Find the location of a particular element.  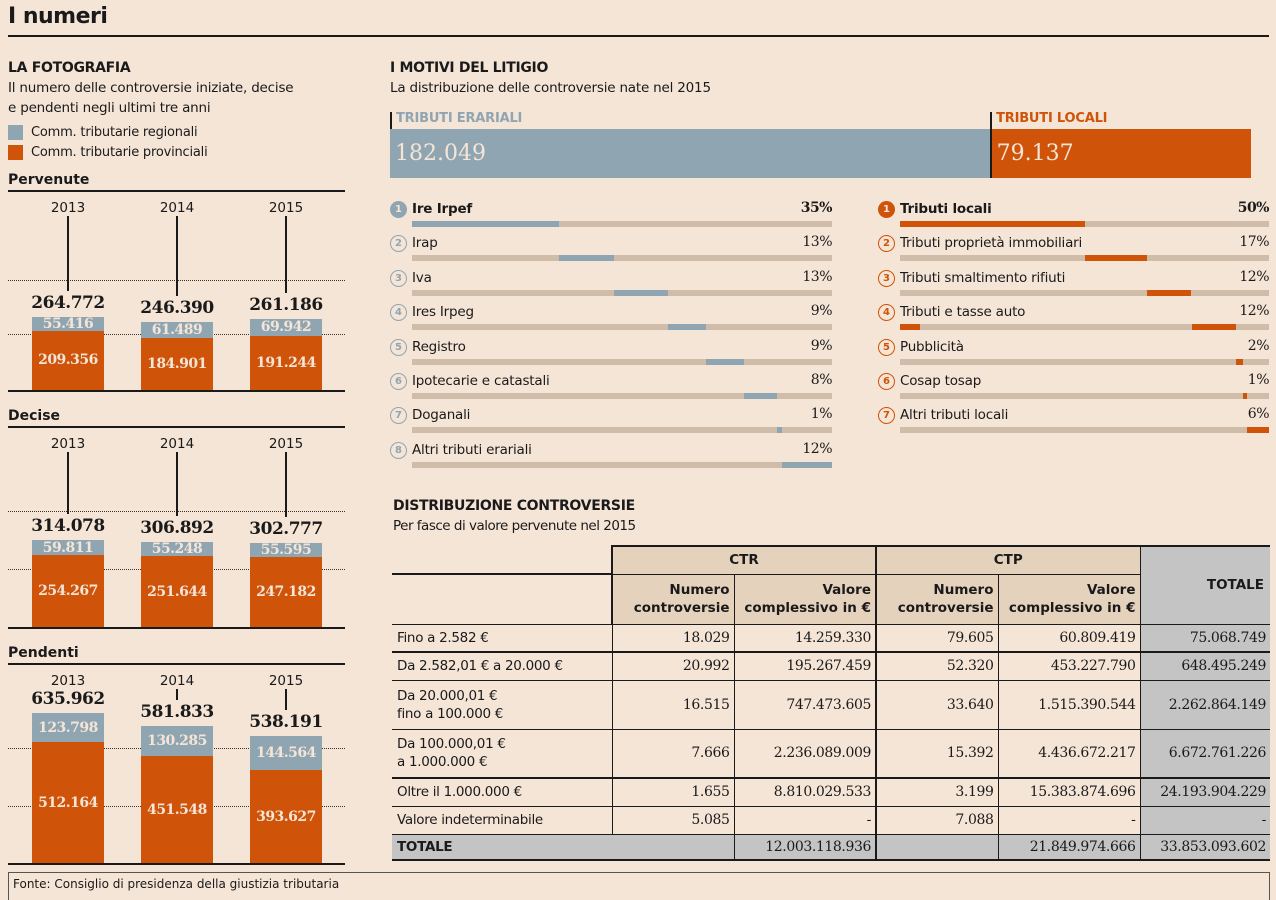

motivo-label: Pubblicità is located at coordinates (932, 346).